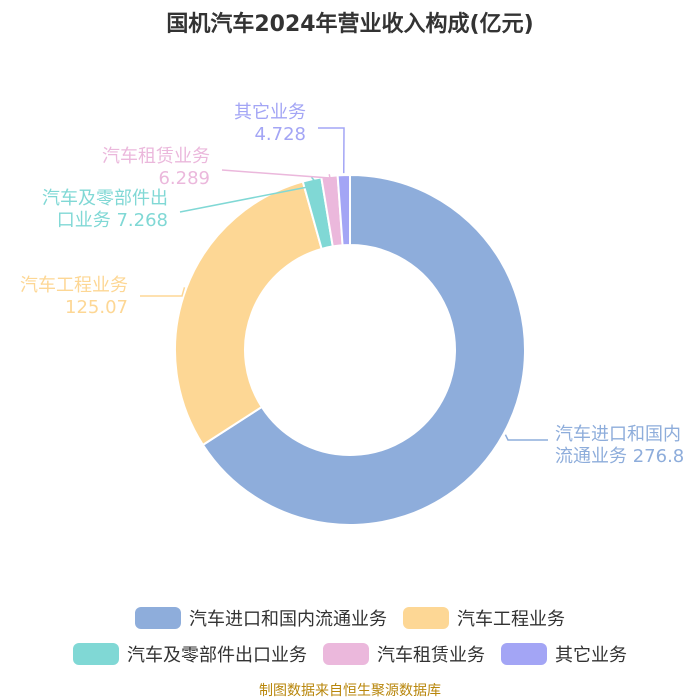  I want to click on source-note: 制图数据来自恒生聚源数据库, so click(350, 691).